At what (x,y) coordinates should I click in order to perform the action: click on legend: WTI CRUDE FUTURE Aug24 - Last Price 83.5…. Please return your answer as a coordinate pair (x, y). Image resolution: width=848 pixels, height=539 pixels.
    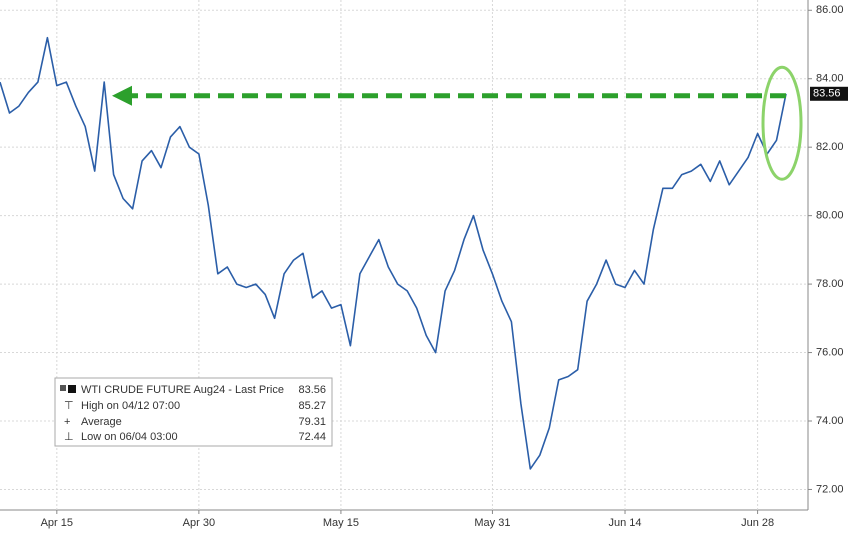
    Looking at the image, I should click on (193, 412).